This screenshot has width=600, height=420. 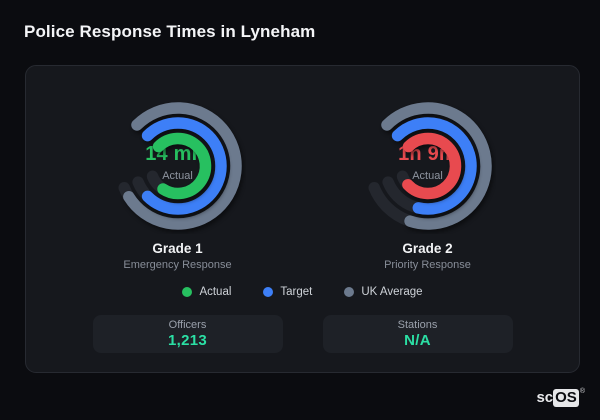 I want to click on gauge-grade-2-title: Grade 2, so click(x=427, y=248).